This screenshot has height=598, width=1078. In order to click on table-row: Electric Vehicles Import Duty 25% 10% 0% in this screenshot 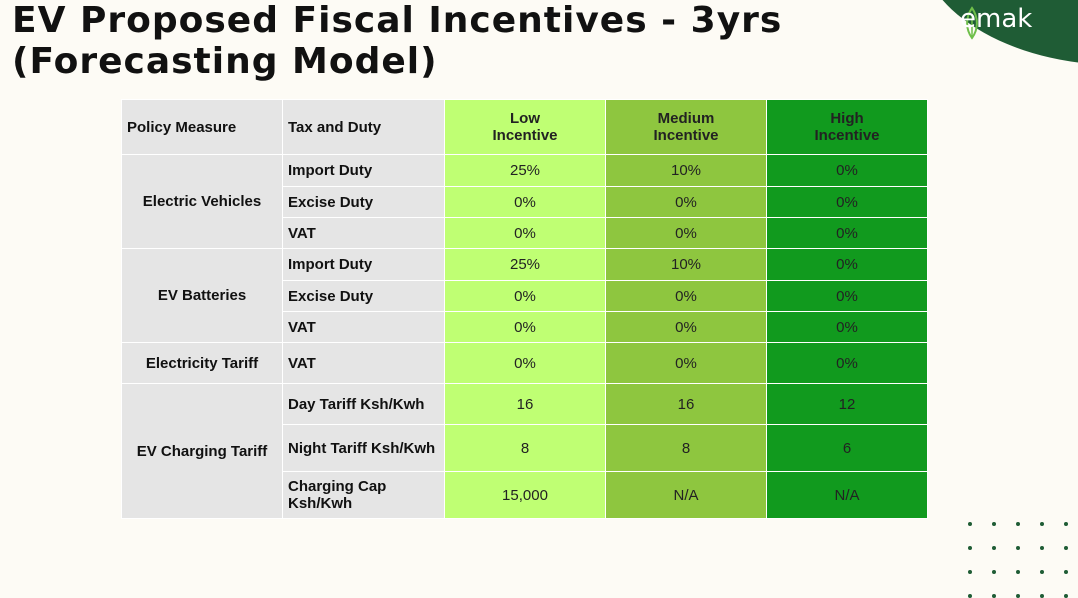, I will do `click(524, 201)`.